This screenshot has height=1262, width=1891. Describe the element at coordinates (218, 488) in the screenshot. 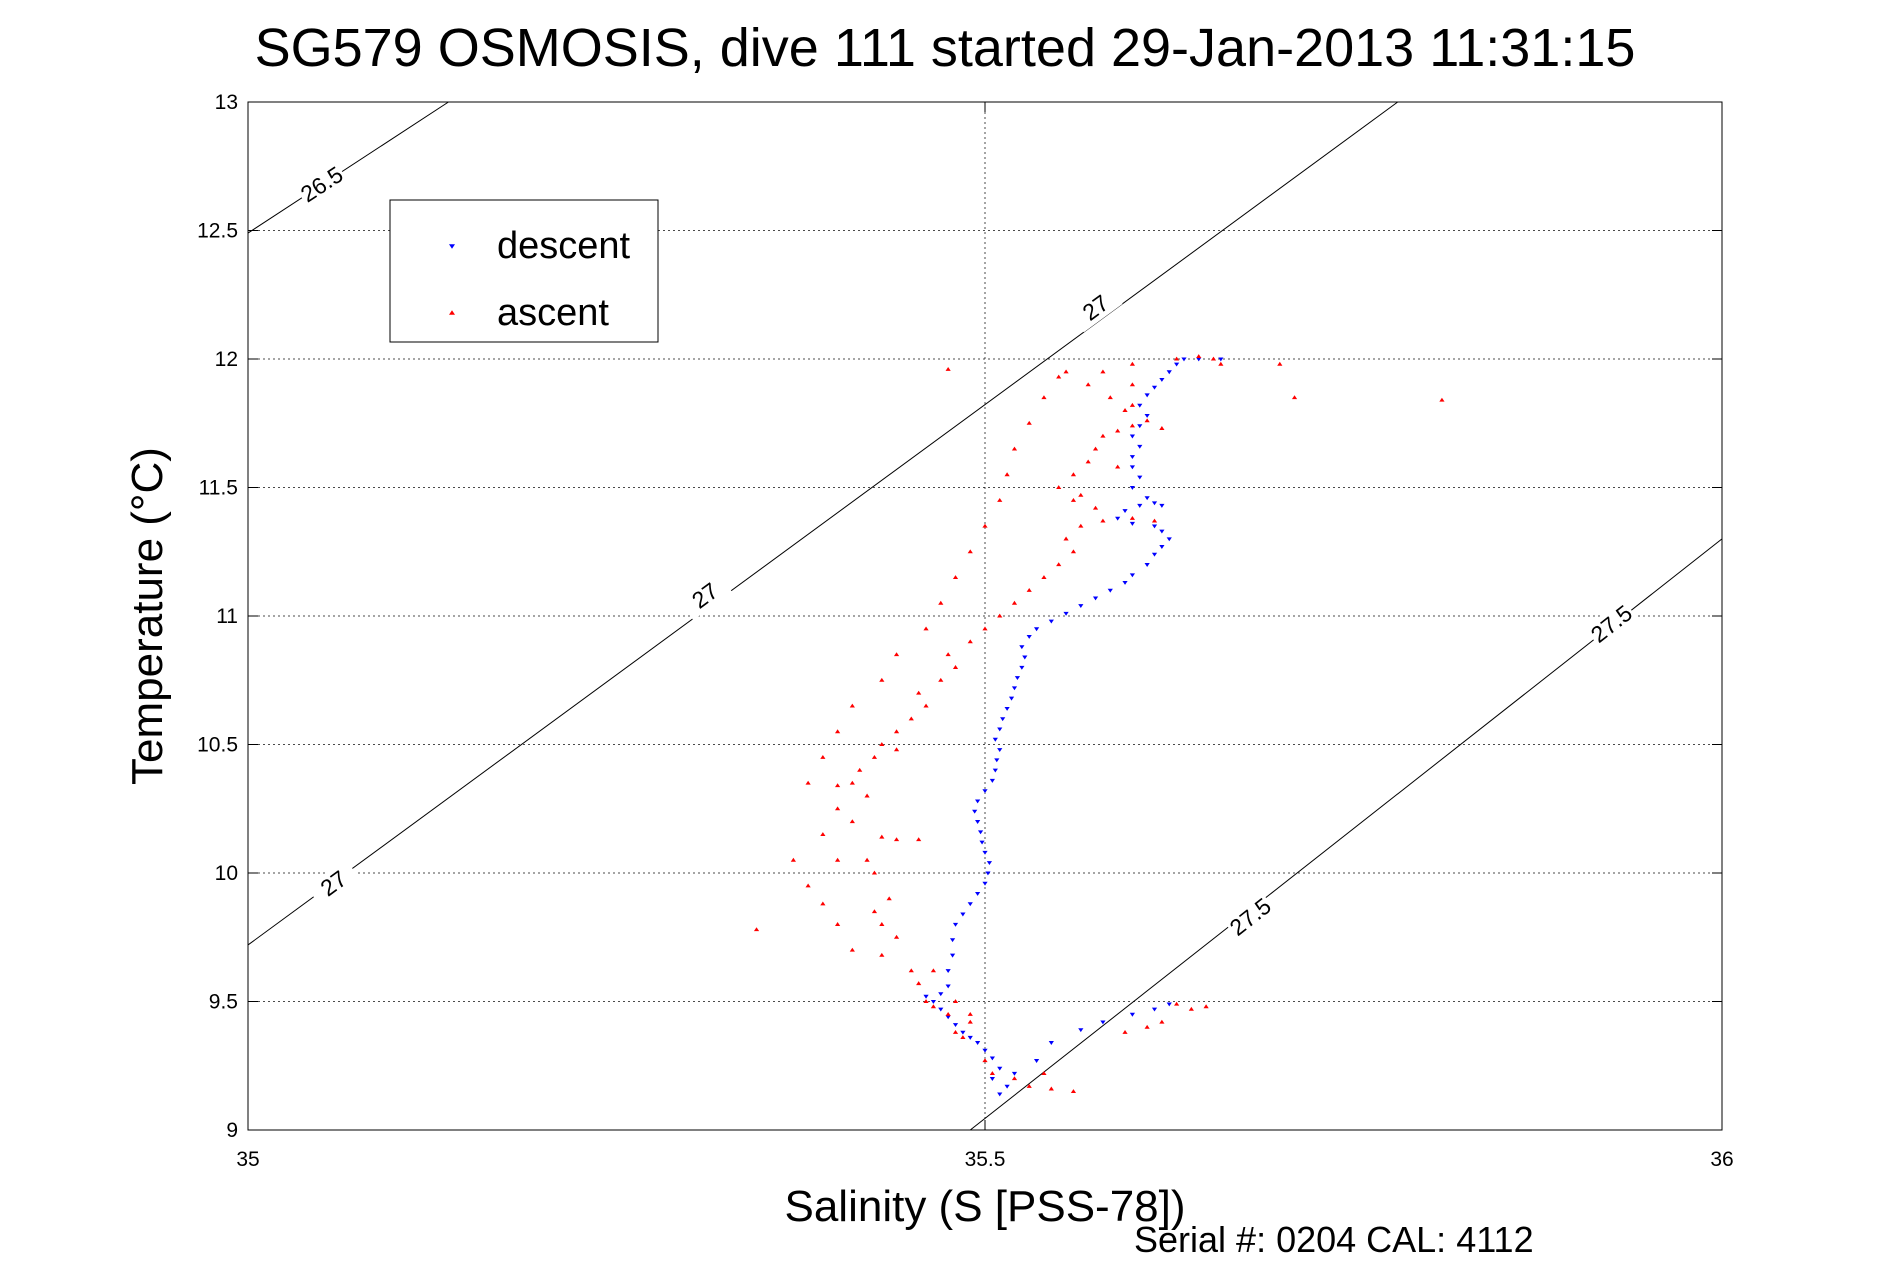

I see `y-tick-label: 11.5` at that location.